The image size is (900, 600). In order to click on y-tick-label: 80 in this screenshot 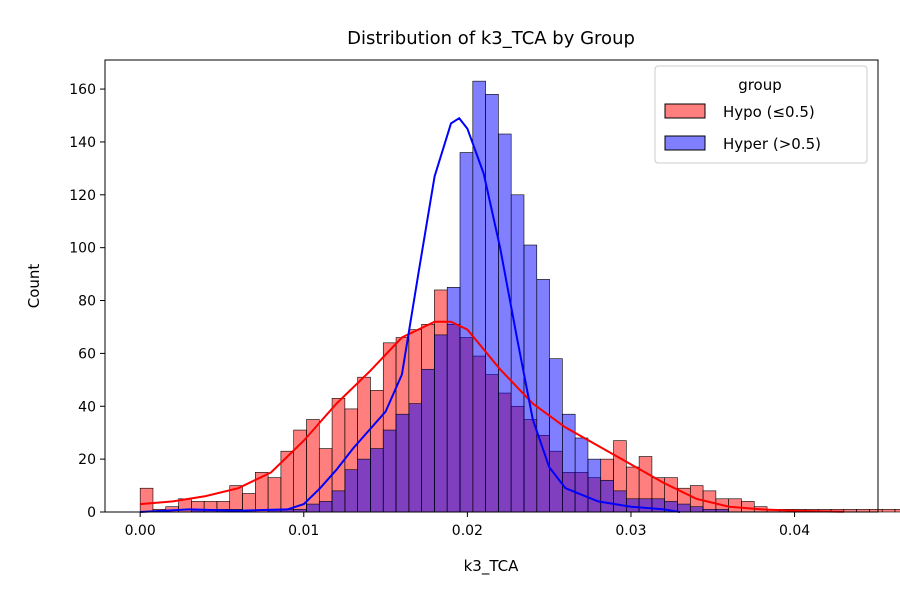, I will do `click(87, 302)`.